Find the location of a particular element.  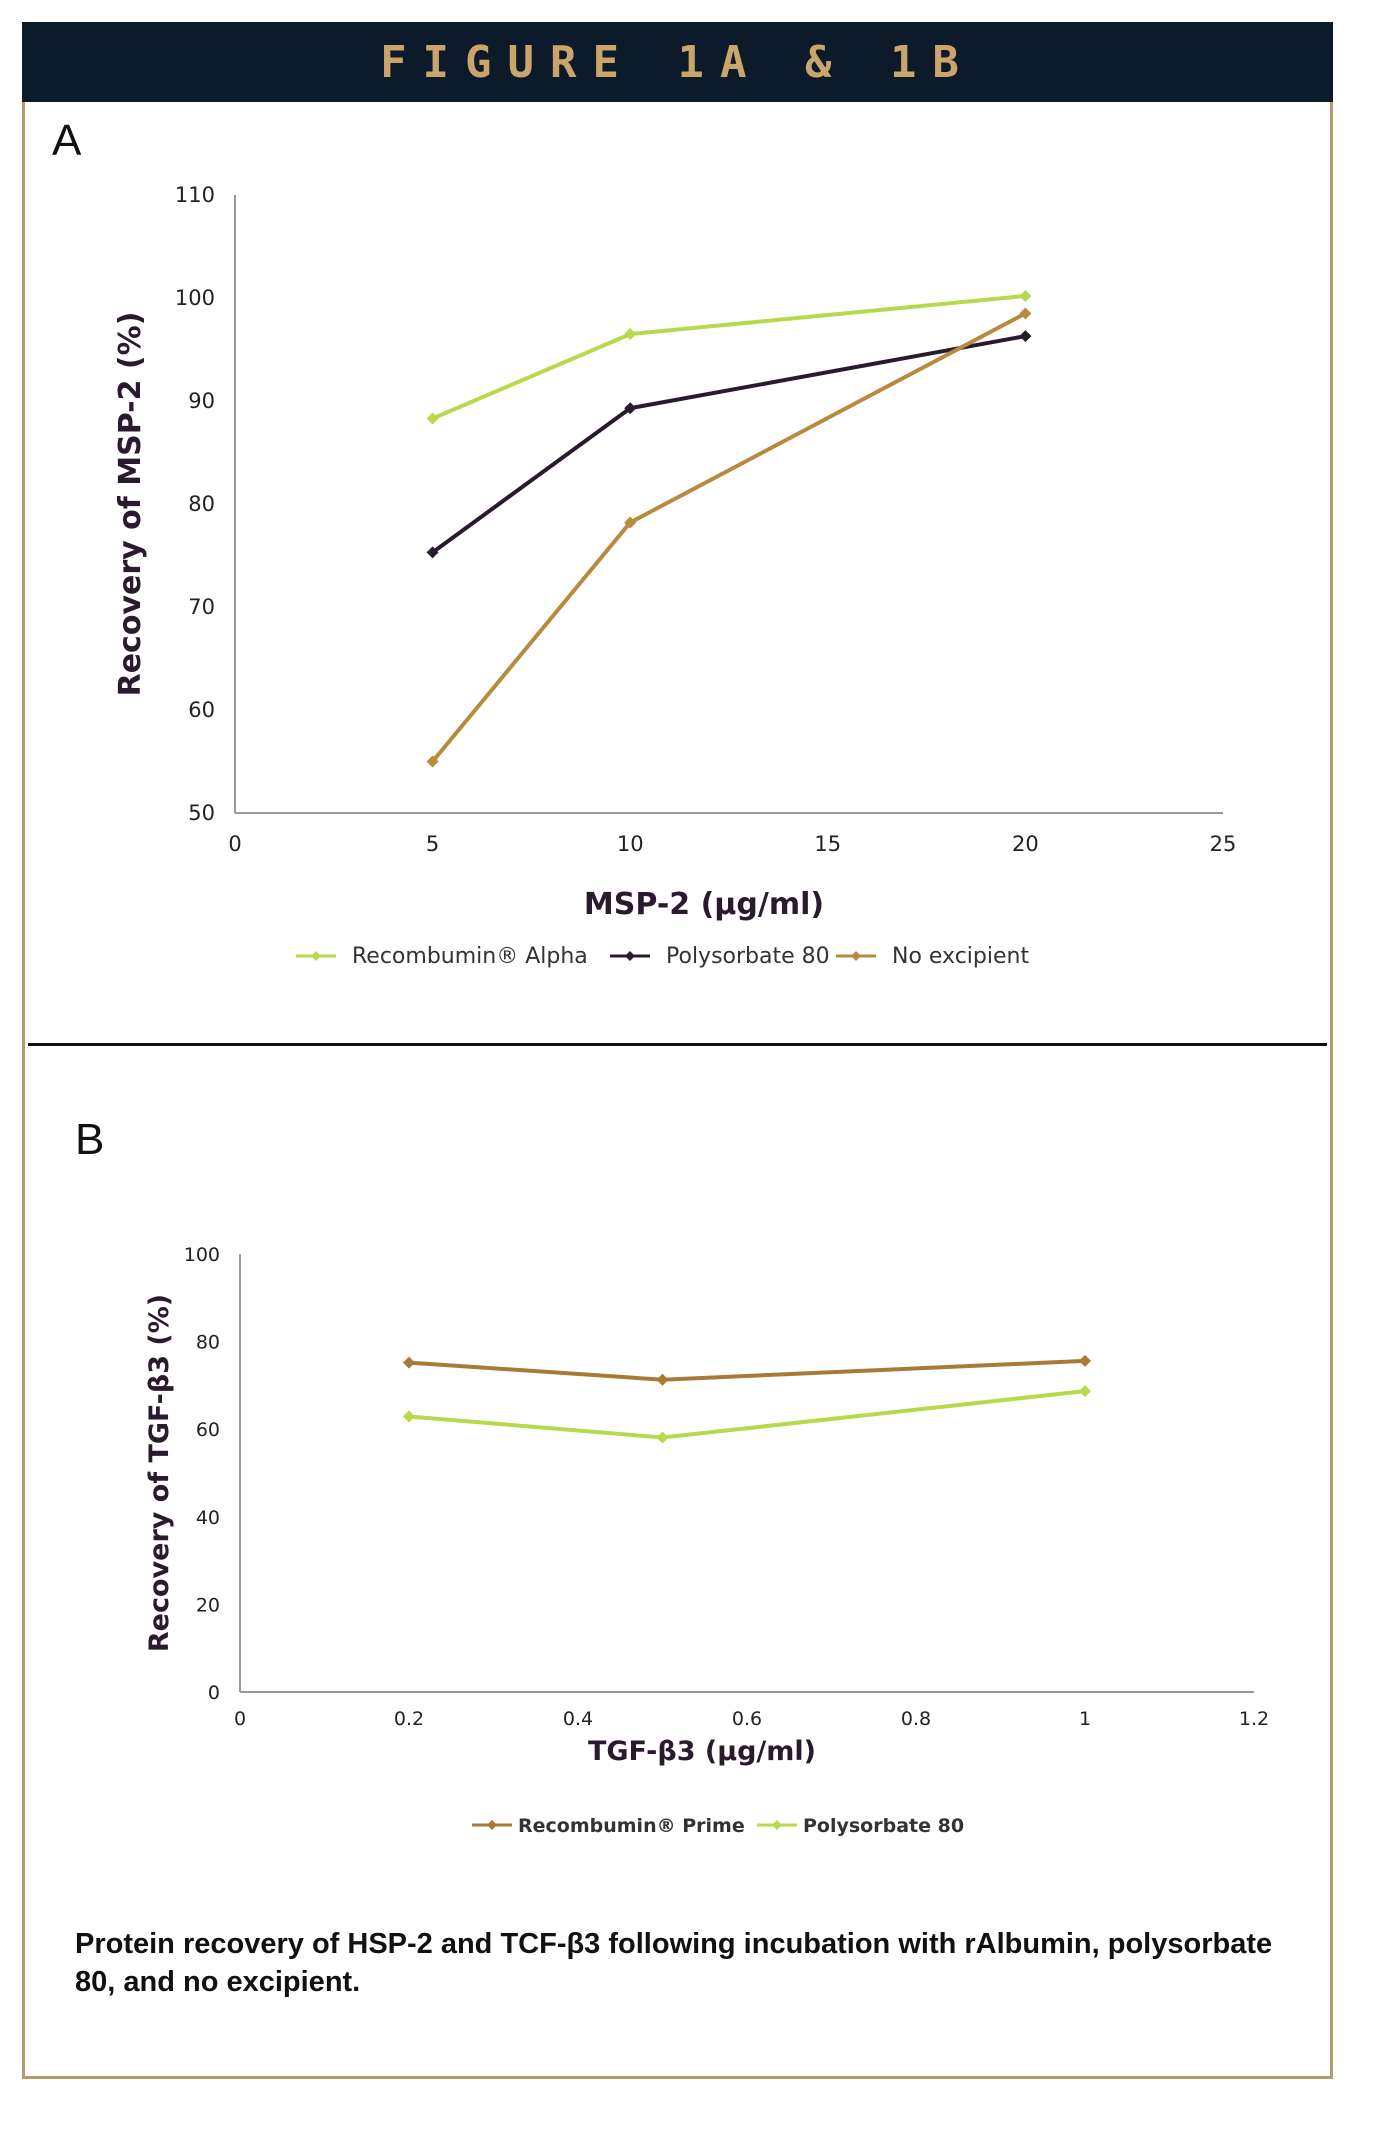

y-tick-label: 90 is located at coordinates (201, 401).